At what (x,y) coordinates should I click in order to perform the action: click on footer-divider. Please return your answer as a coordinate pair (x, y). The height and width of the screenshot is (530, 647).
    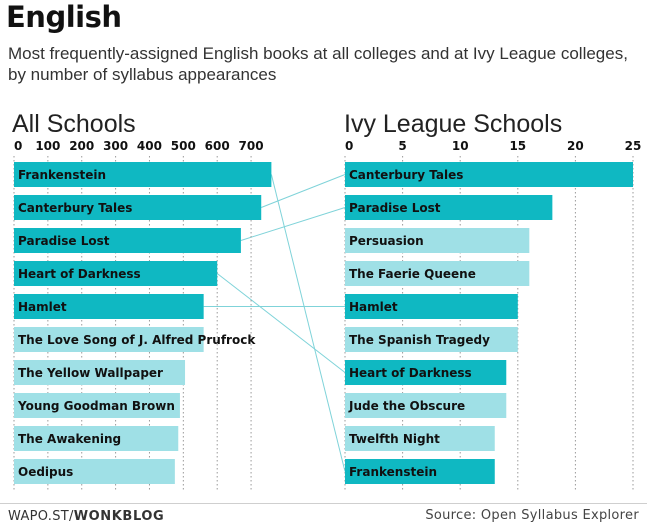
    Looking at the image, I should click on (323, 503).